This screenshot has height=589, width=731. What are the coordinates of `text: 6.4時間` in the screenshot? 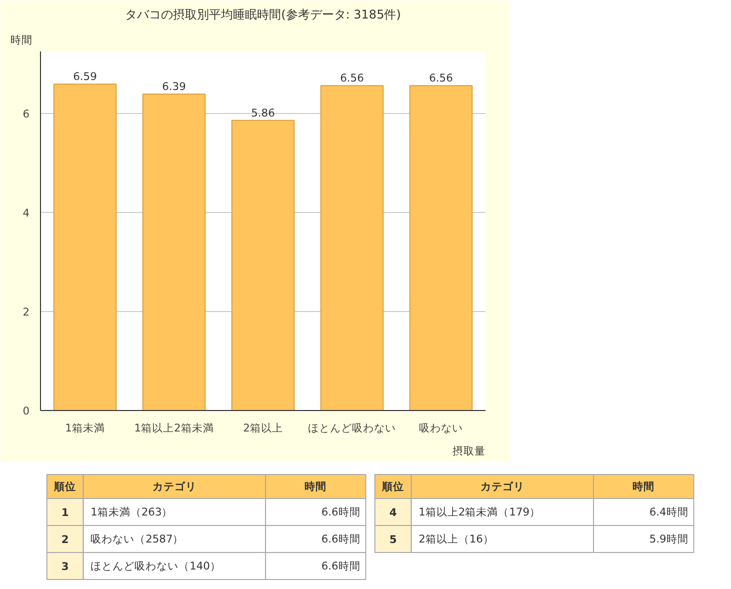 It's located at (668, 512).